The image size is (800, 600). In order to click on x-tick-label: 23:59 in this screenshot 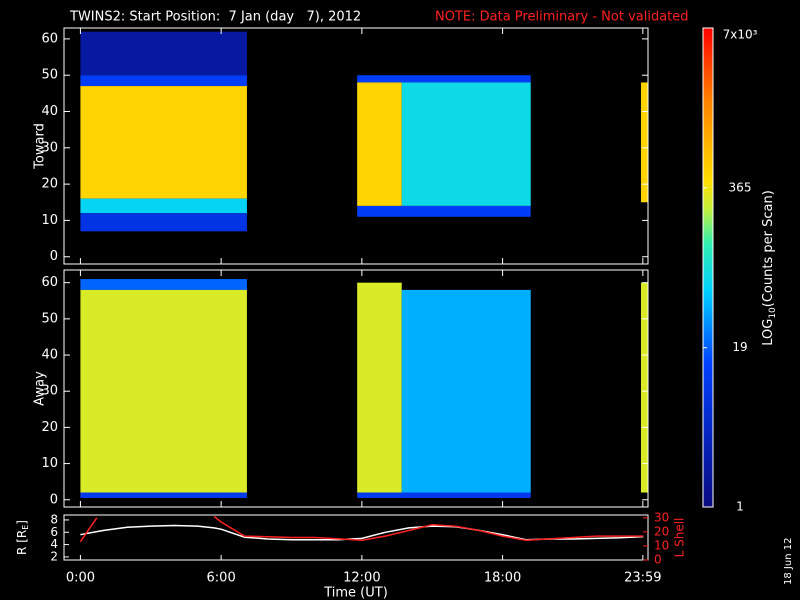, I will do `click(642, 578)`.